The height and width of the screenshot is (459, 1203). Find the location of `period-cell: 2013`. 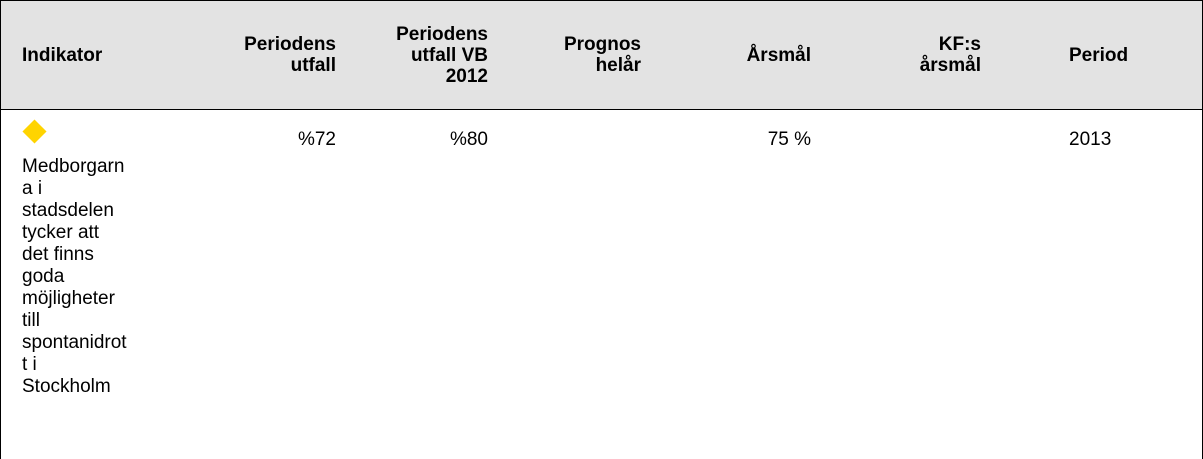

period-cell: 2013 is located at coordinates (1090, 139).